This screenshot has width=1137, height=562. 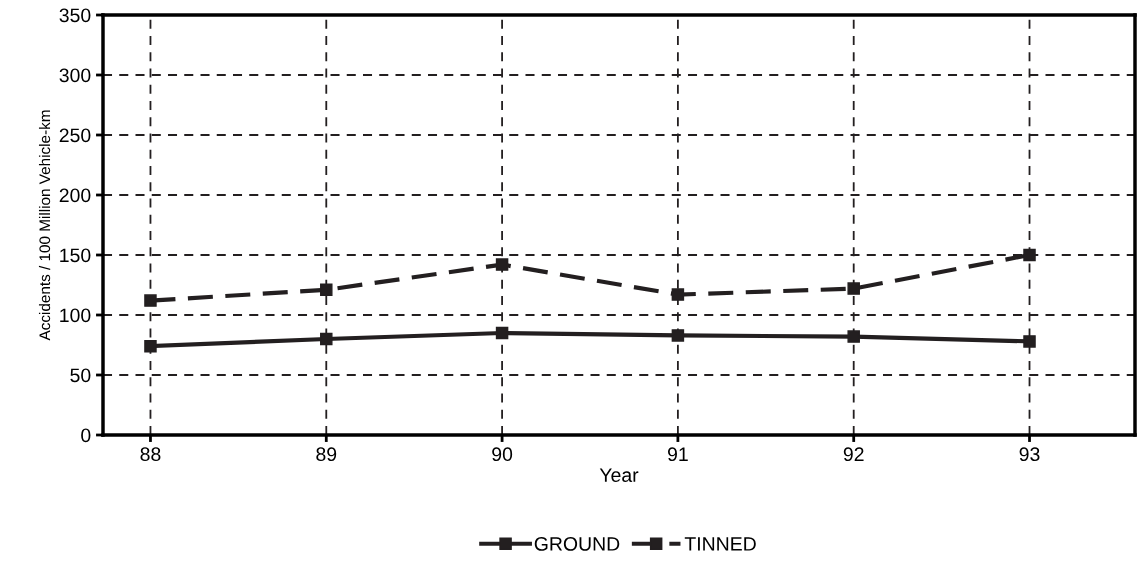 What do you see at coordinates (86, 435) in the screenshot?
I see `y-tick-label: 0` at bounding box center [86, 435].